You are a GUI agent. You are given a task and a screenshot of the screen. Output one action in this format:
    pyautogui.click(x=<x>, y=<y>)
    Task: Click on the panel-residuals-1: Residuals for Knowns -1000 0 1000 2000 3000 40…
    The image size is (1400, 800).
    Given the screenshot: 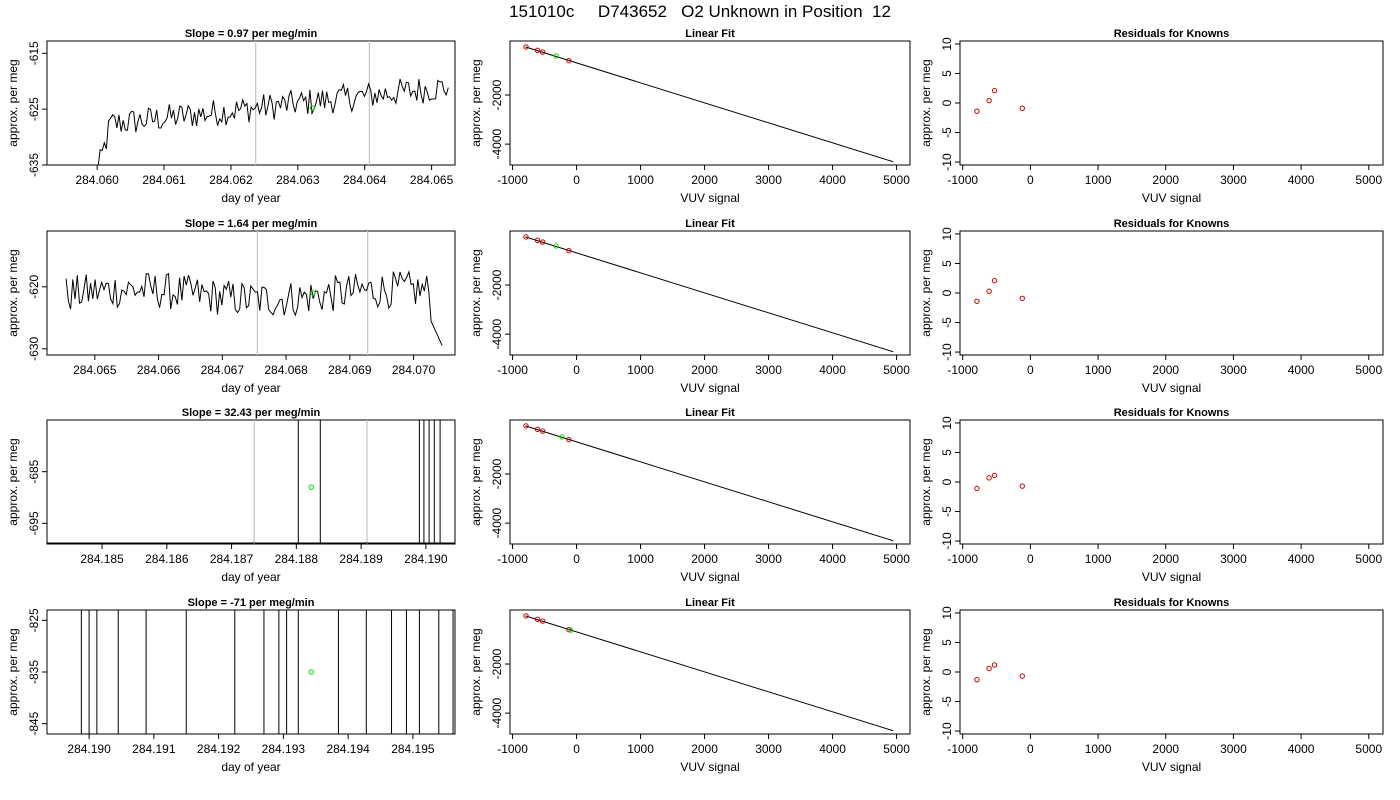 What is the action you would take?
    pyautogui.click(x=1151, y=306)
    